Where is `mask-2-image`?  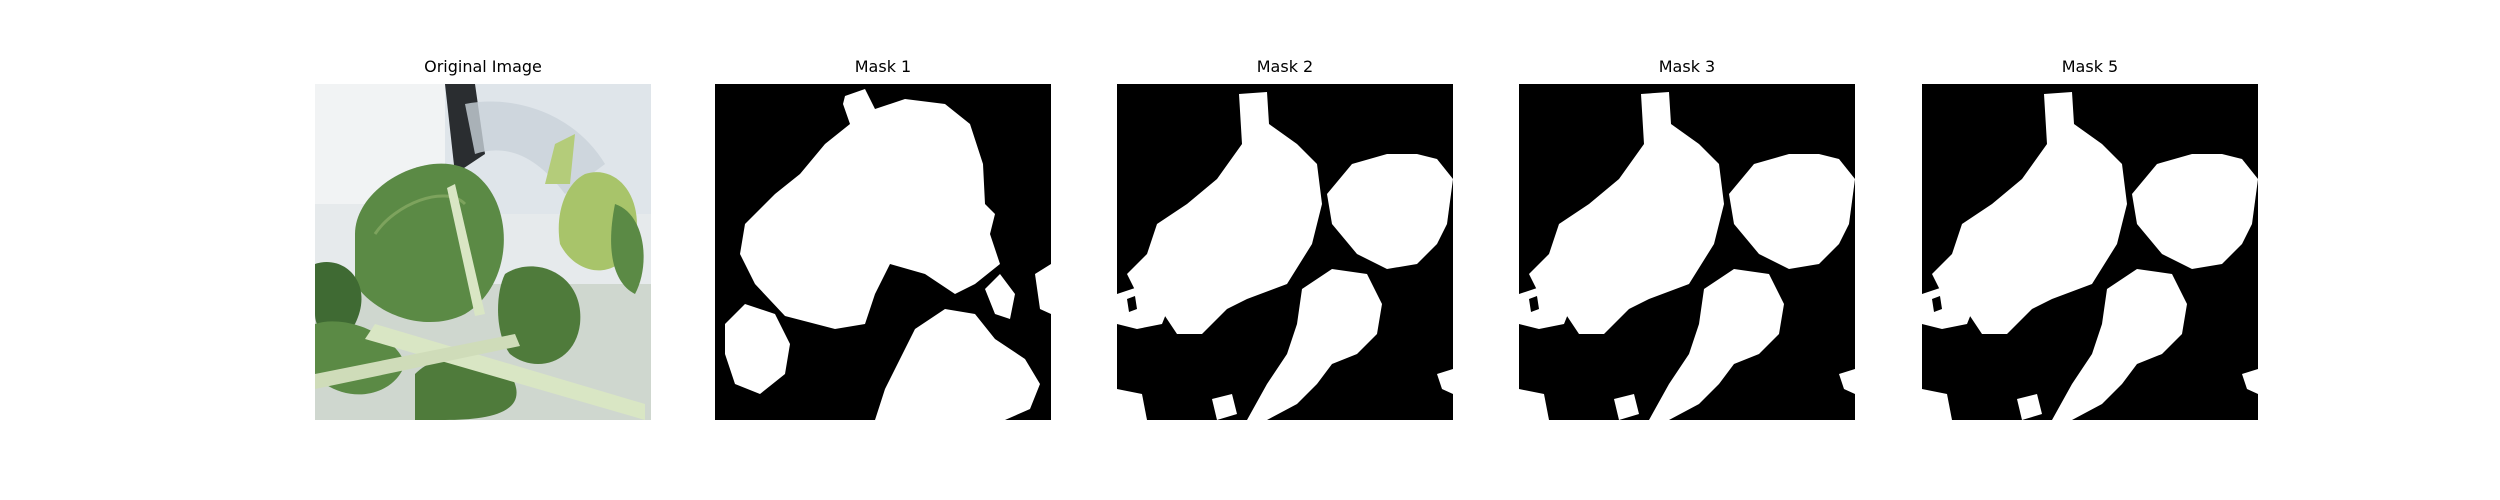
mask-2-image is located at coordinates (1285, 252).